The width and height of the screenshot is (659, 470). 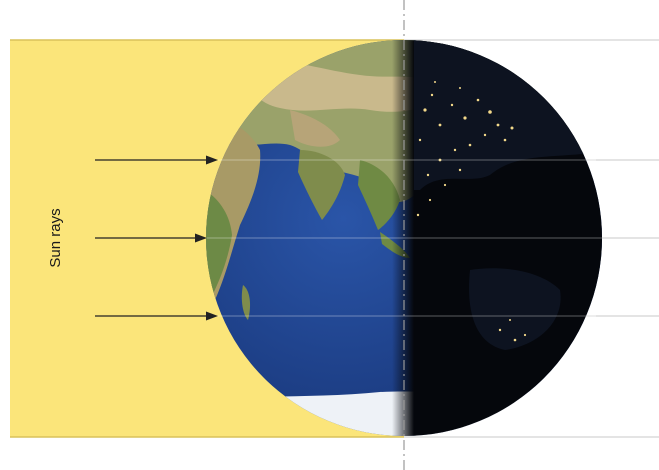 What do you see at coordinates (156, 316) in the screenshot?
I see `sun-ray-arrow-bottom` at bounding box center [156, 316].